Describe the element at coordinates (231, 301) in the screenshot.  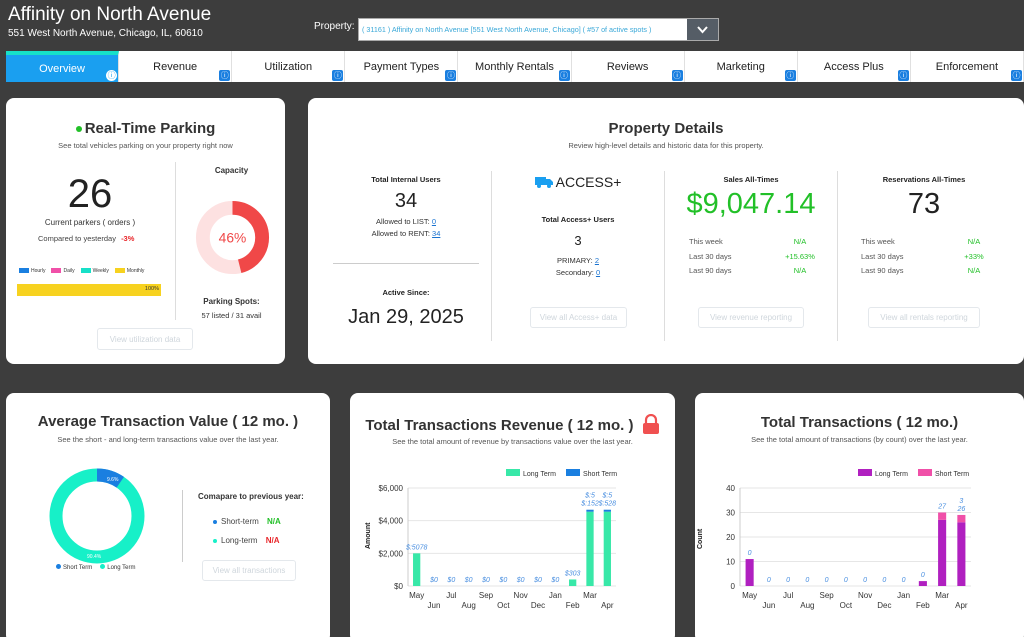
I see `parking-spots-label: Parking Spots:` at that location.